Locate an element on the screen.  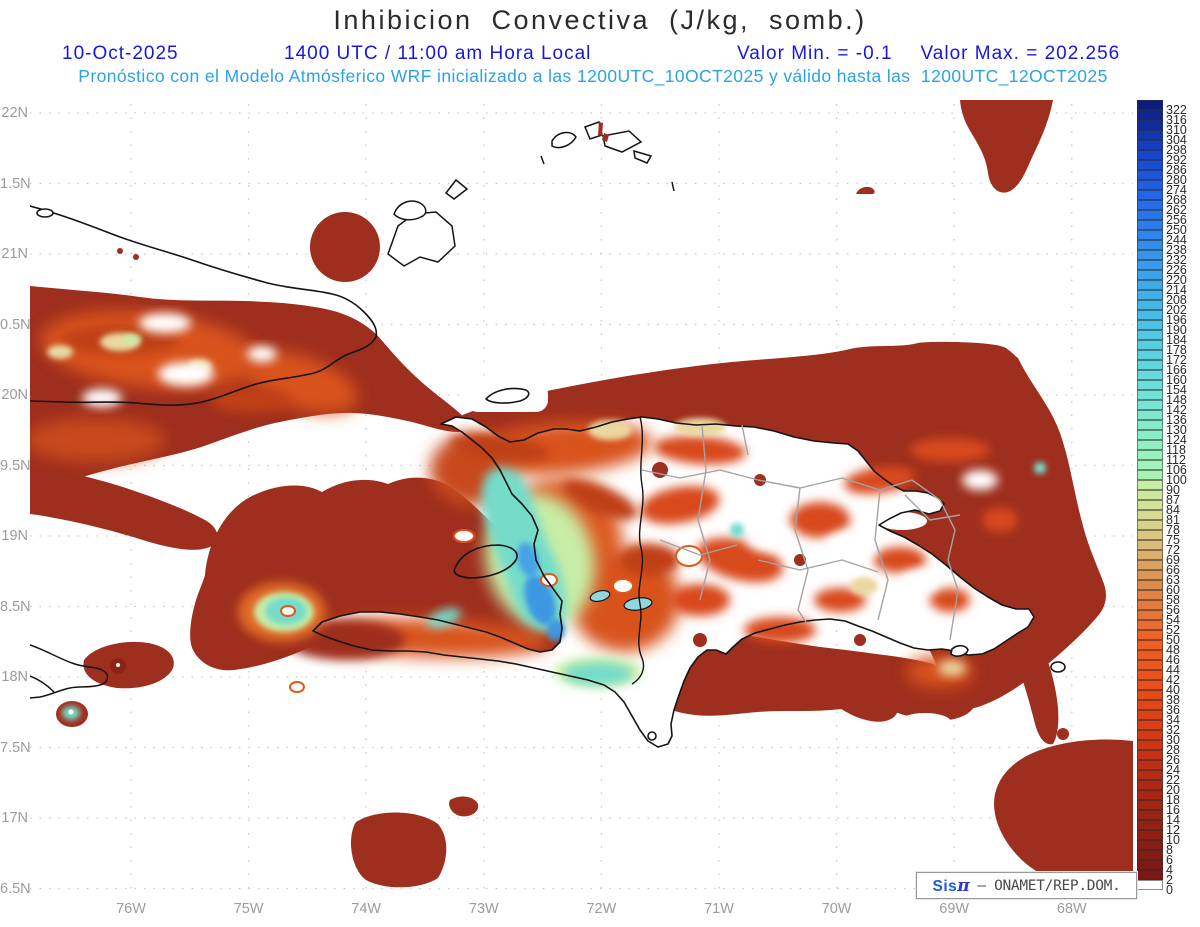
colorbar-tick-label: 58 is located at coordinates (1173, 600).